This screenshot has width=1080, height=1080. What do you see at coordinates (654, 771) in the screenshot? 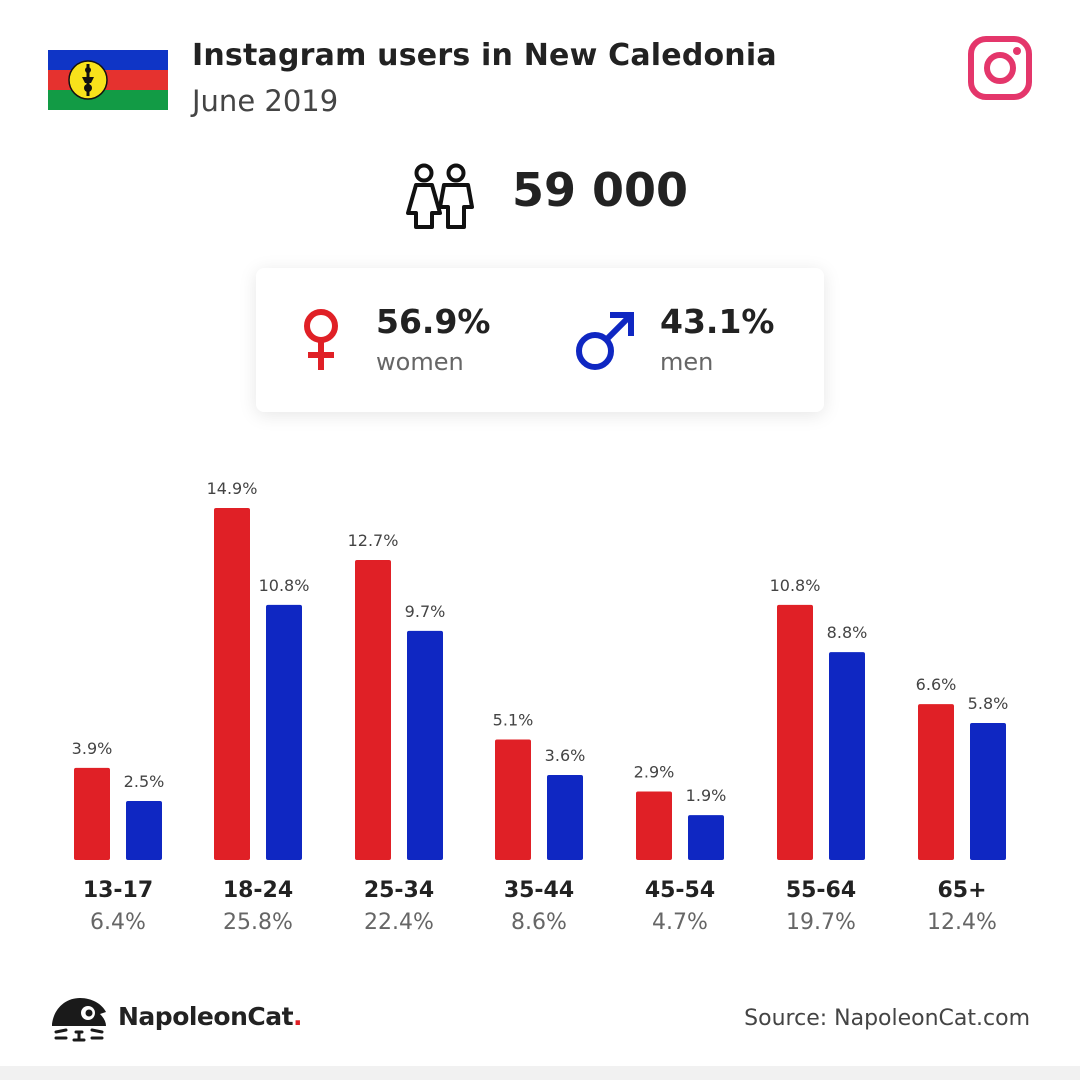
I see `bar-value-label-women: 2.9%` at bounding box center [654, 771].